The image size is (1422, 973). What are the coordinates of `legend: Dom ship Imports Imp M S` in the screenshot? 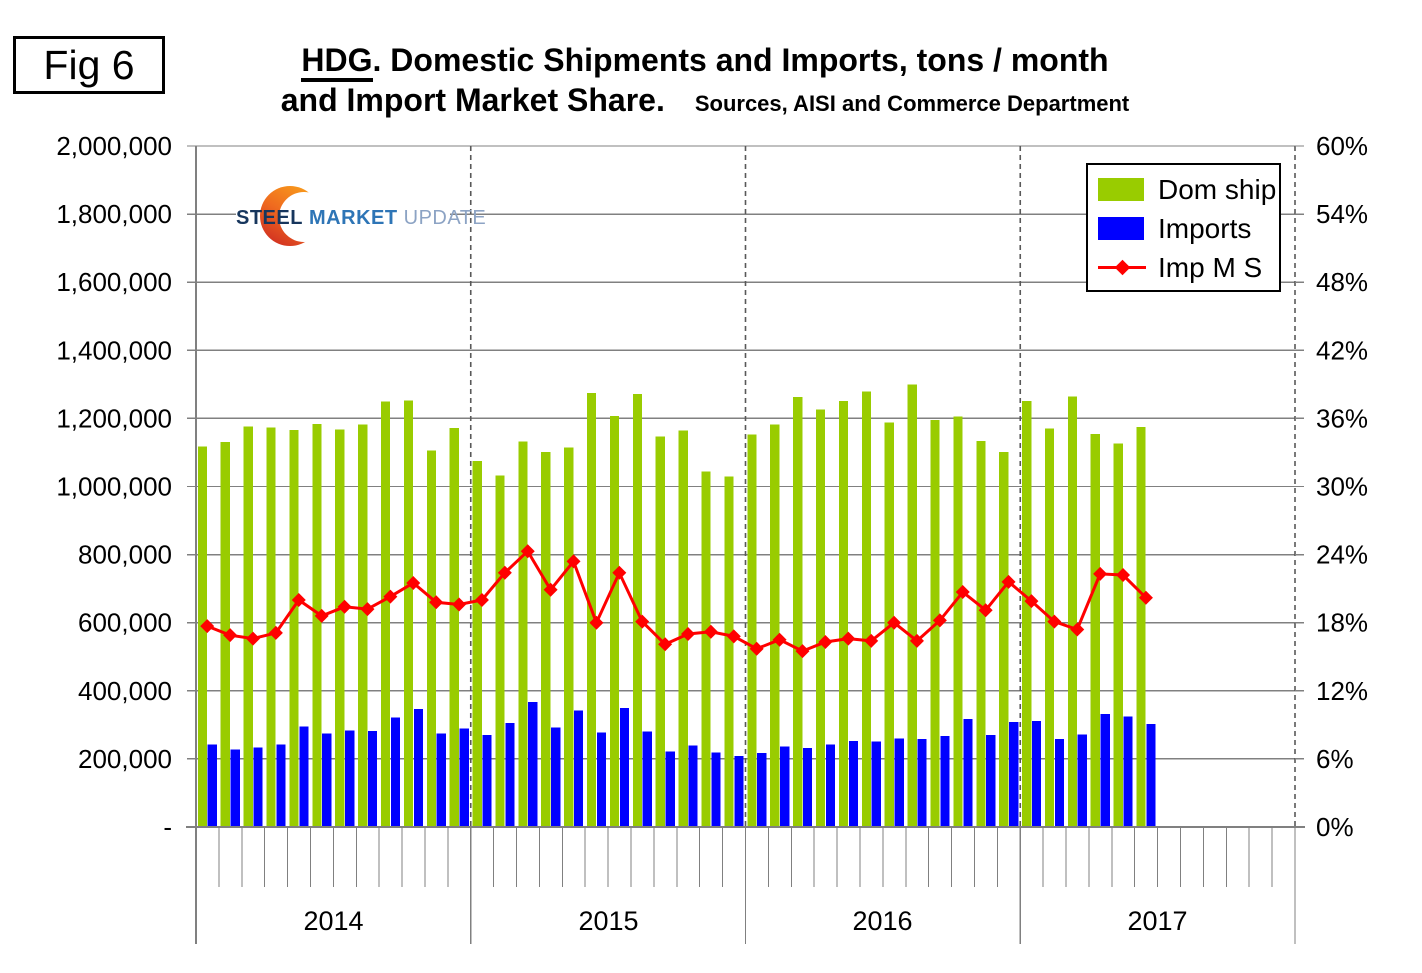 It's located at (1183, 227).